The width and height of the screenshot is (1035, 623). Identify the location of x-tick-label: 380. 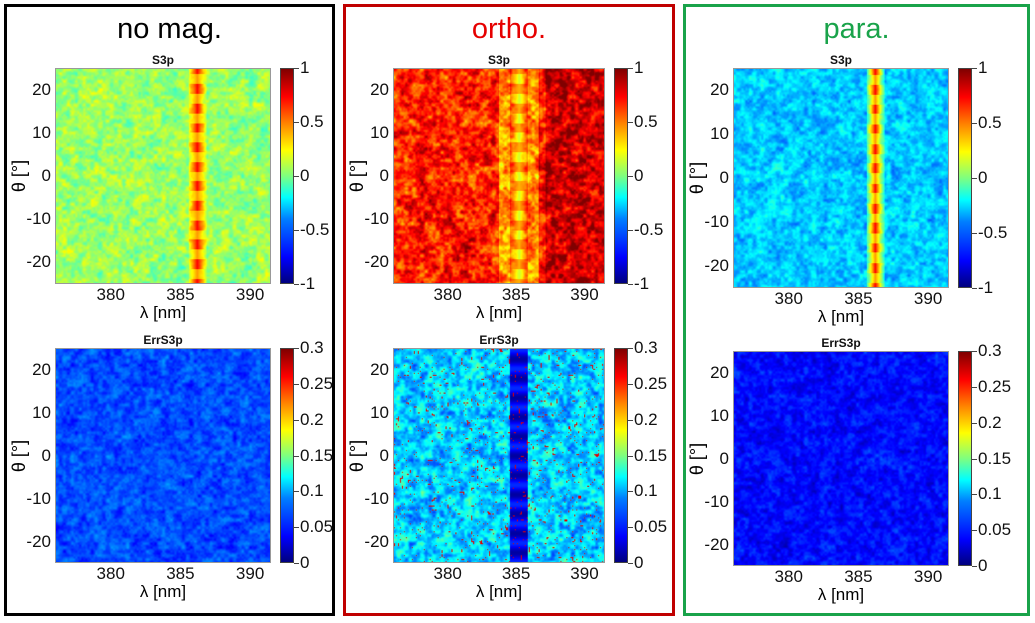
(447, 294).